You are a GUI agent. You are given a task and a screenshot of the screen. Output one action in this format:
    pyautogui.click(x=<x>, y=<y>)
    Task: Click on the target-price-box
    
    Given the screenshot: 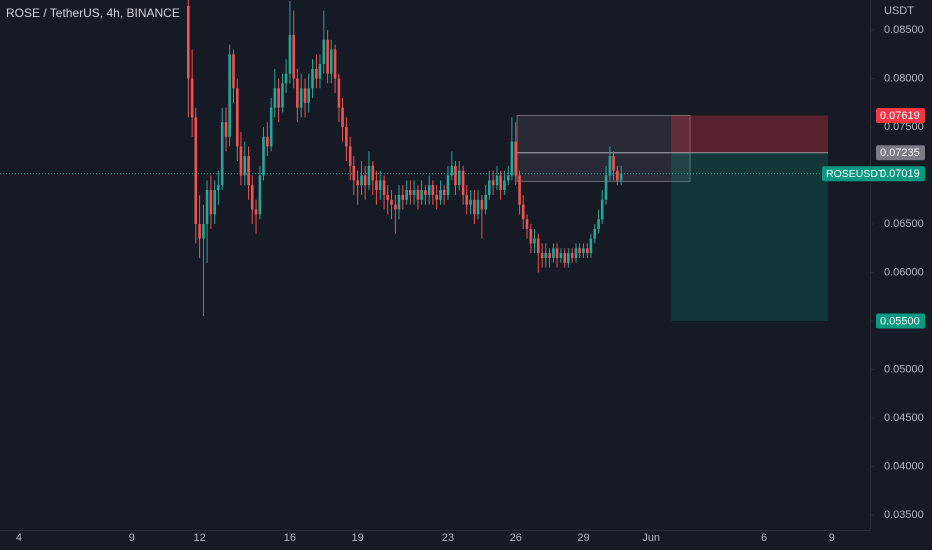 What is the action you would take?
    pyautogui.click(x=900, y=321)
    